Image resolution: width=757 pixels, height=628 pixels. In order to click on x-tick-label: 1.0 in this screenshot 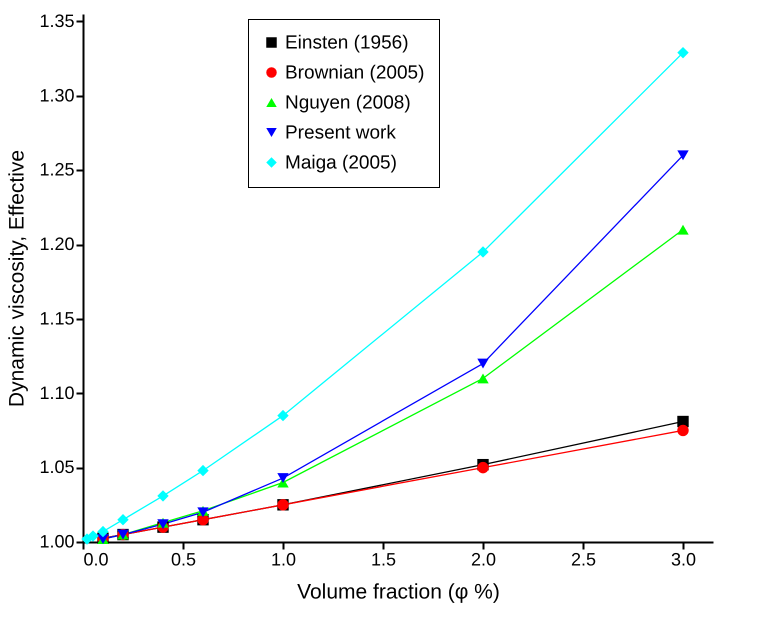, I will do `click(283, 560)`.